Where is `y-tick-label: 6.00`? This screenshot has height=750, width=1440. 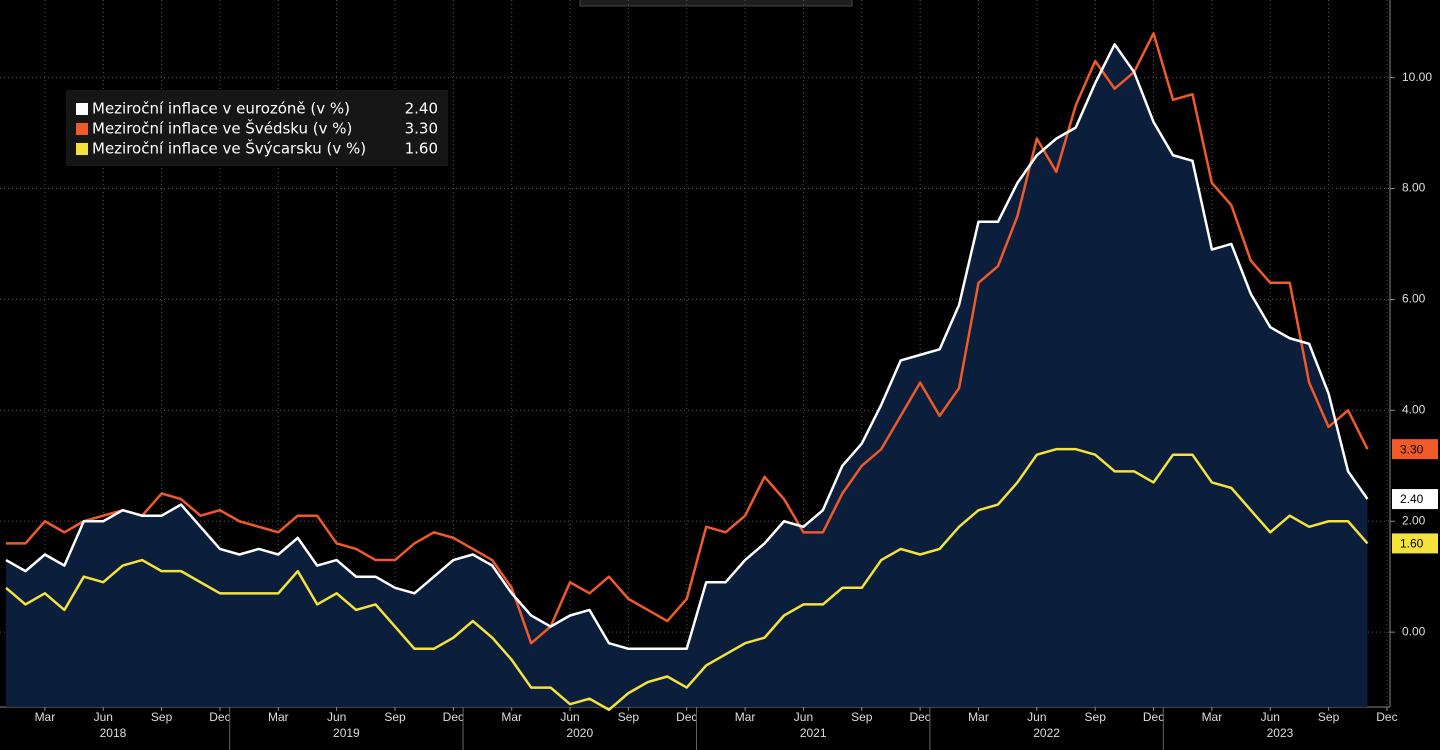 y-tick-label: 6.00 is located at coordinates (1414, 299).